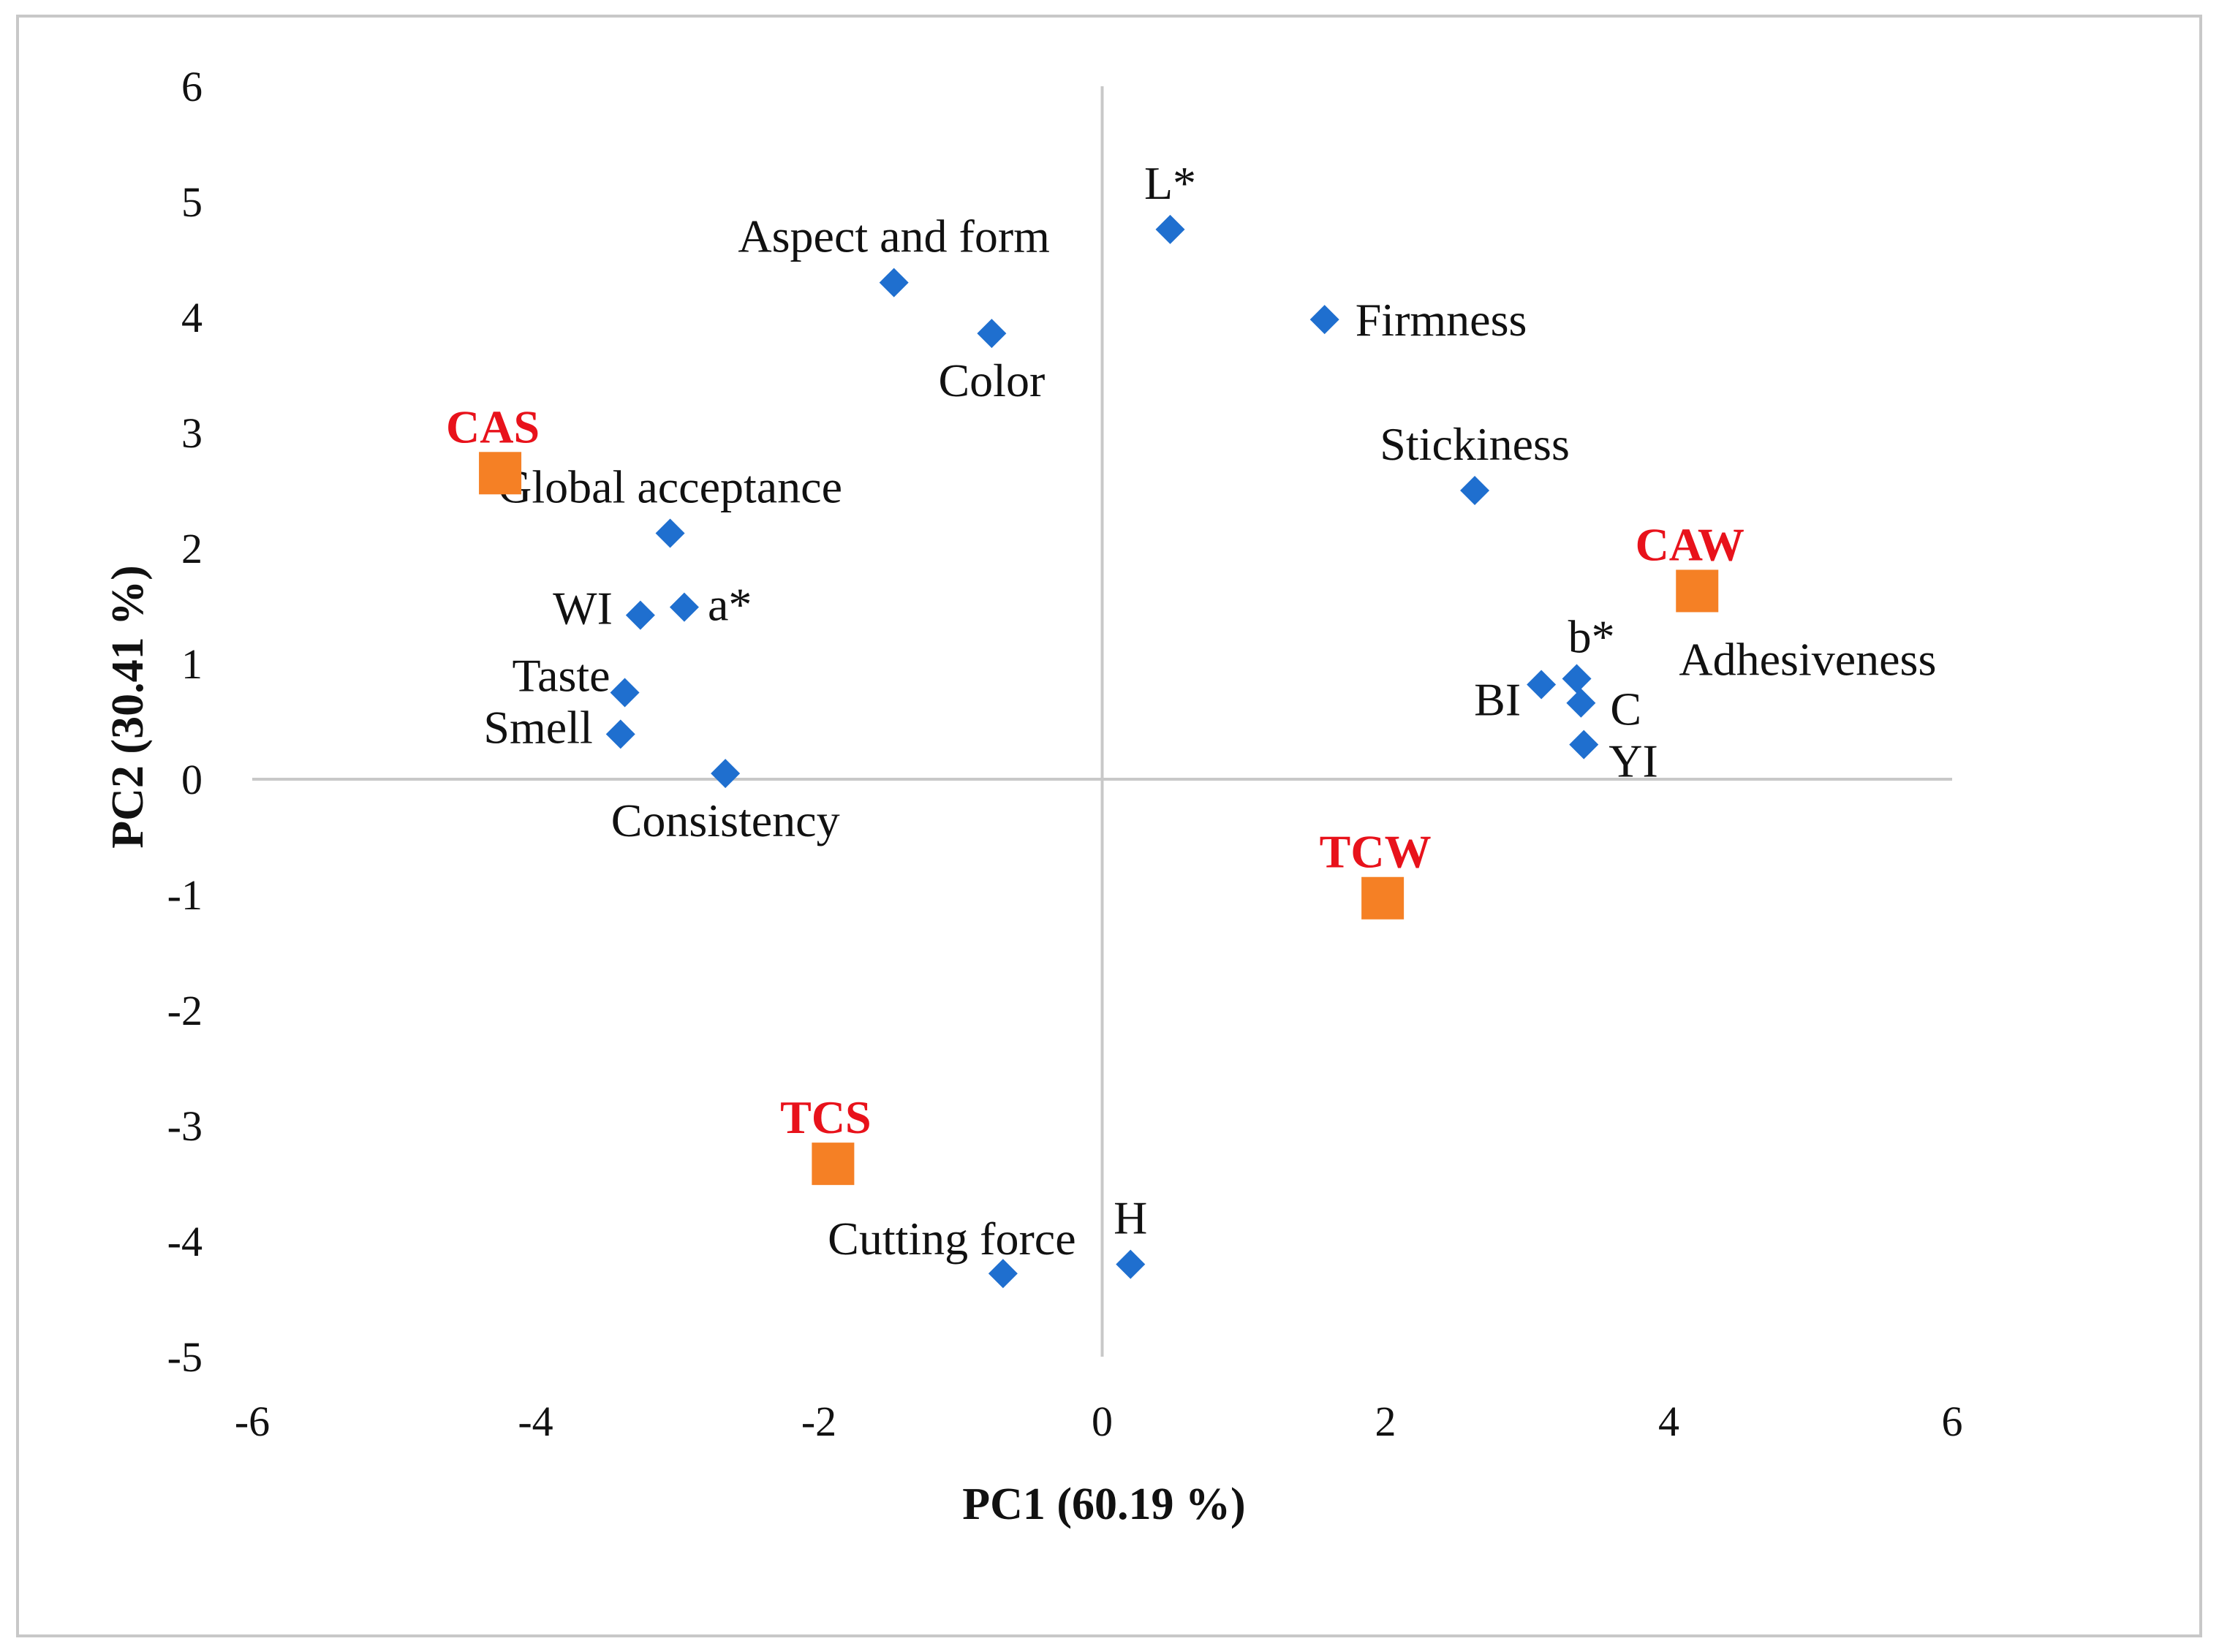  I want to click on y-tick-label: -5, so click(185, 1357).